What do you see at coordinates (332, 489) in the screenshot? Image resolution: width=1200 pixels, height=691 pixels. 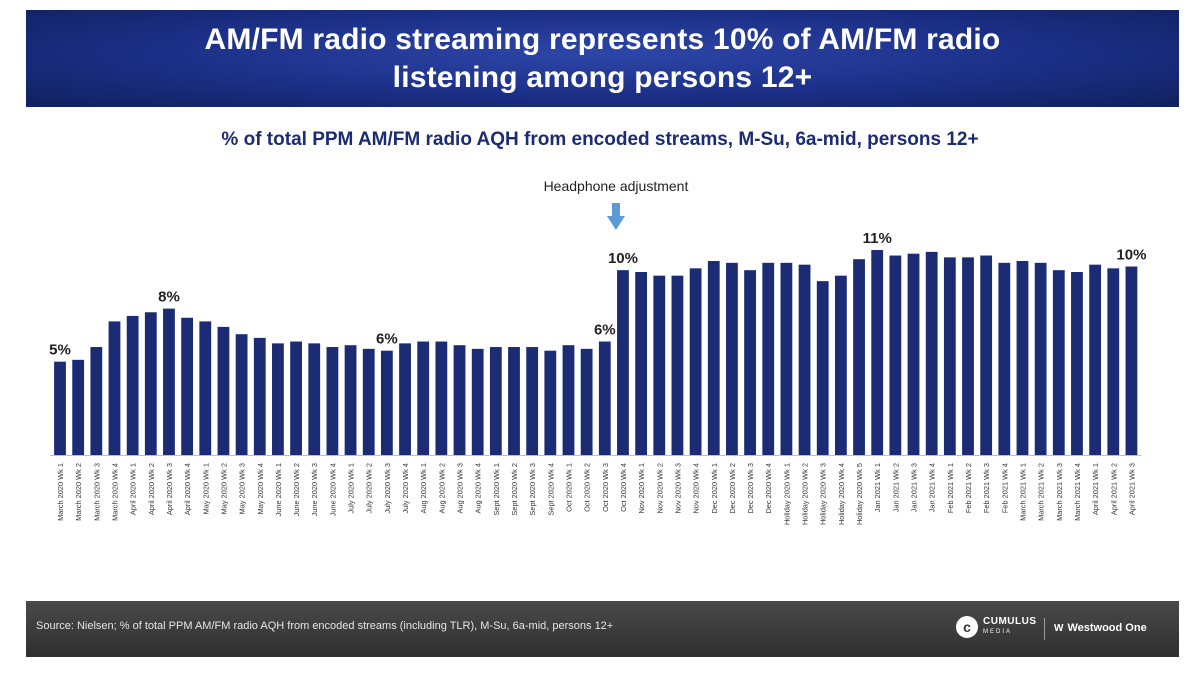 I see `x-tick-label: June 2020 Wk 4` at bounding box center [332, 489].